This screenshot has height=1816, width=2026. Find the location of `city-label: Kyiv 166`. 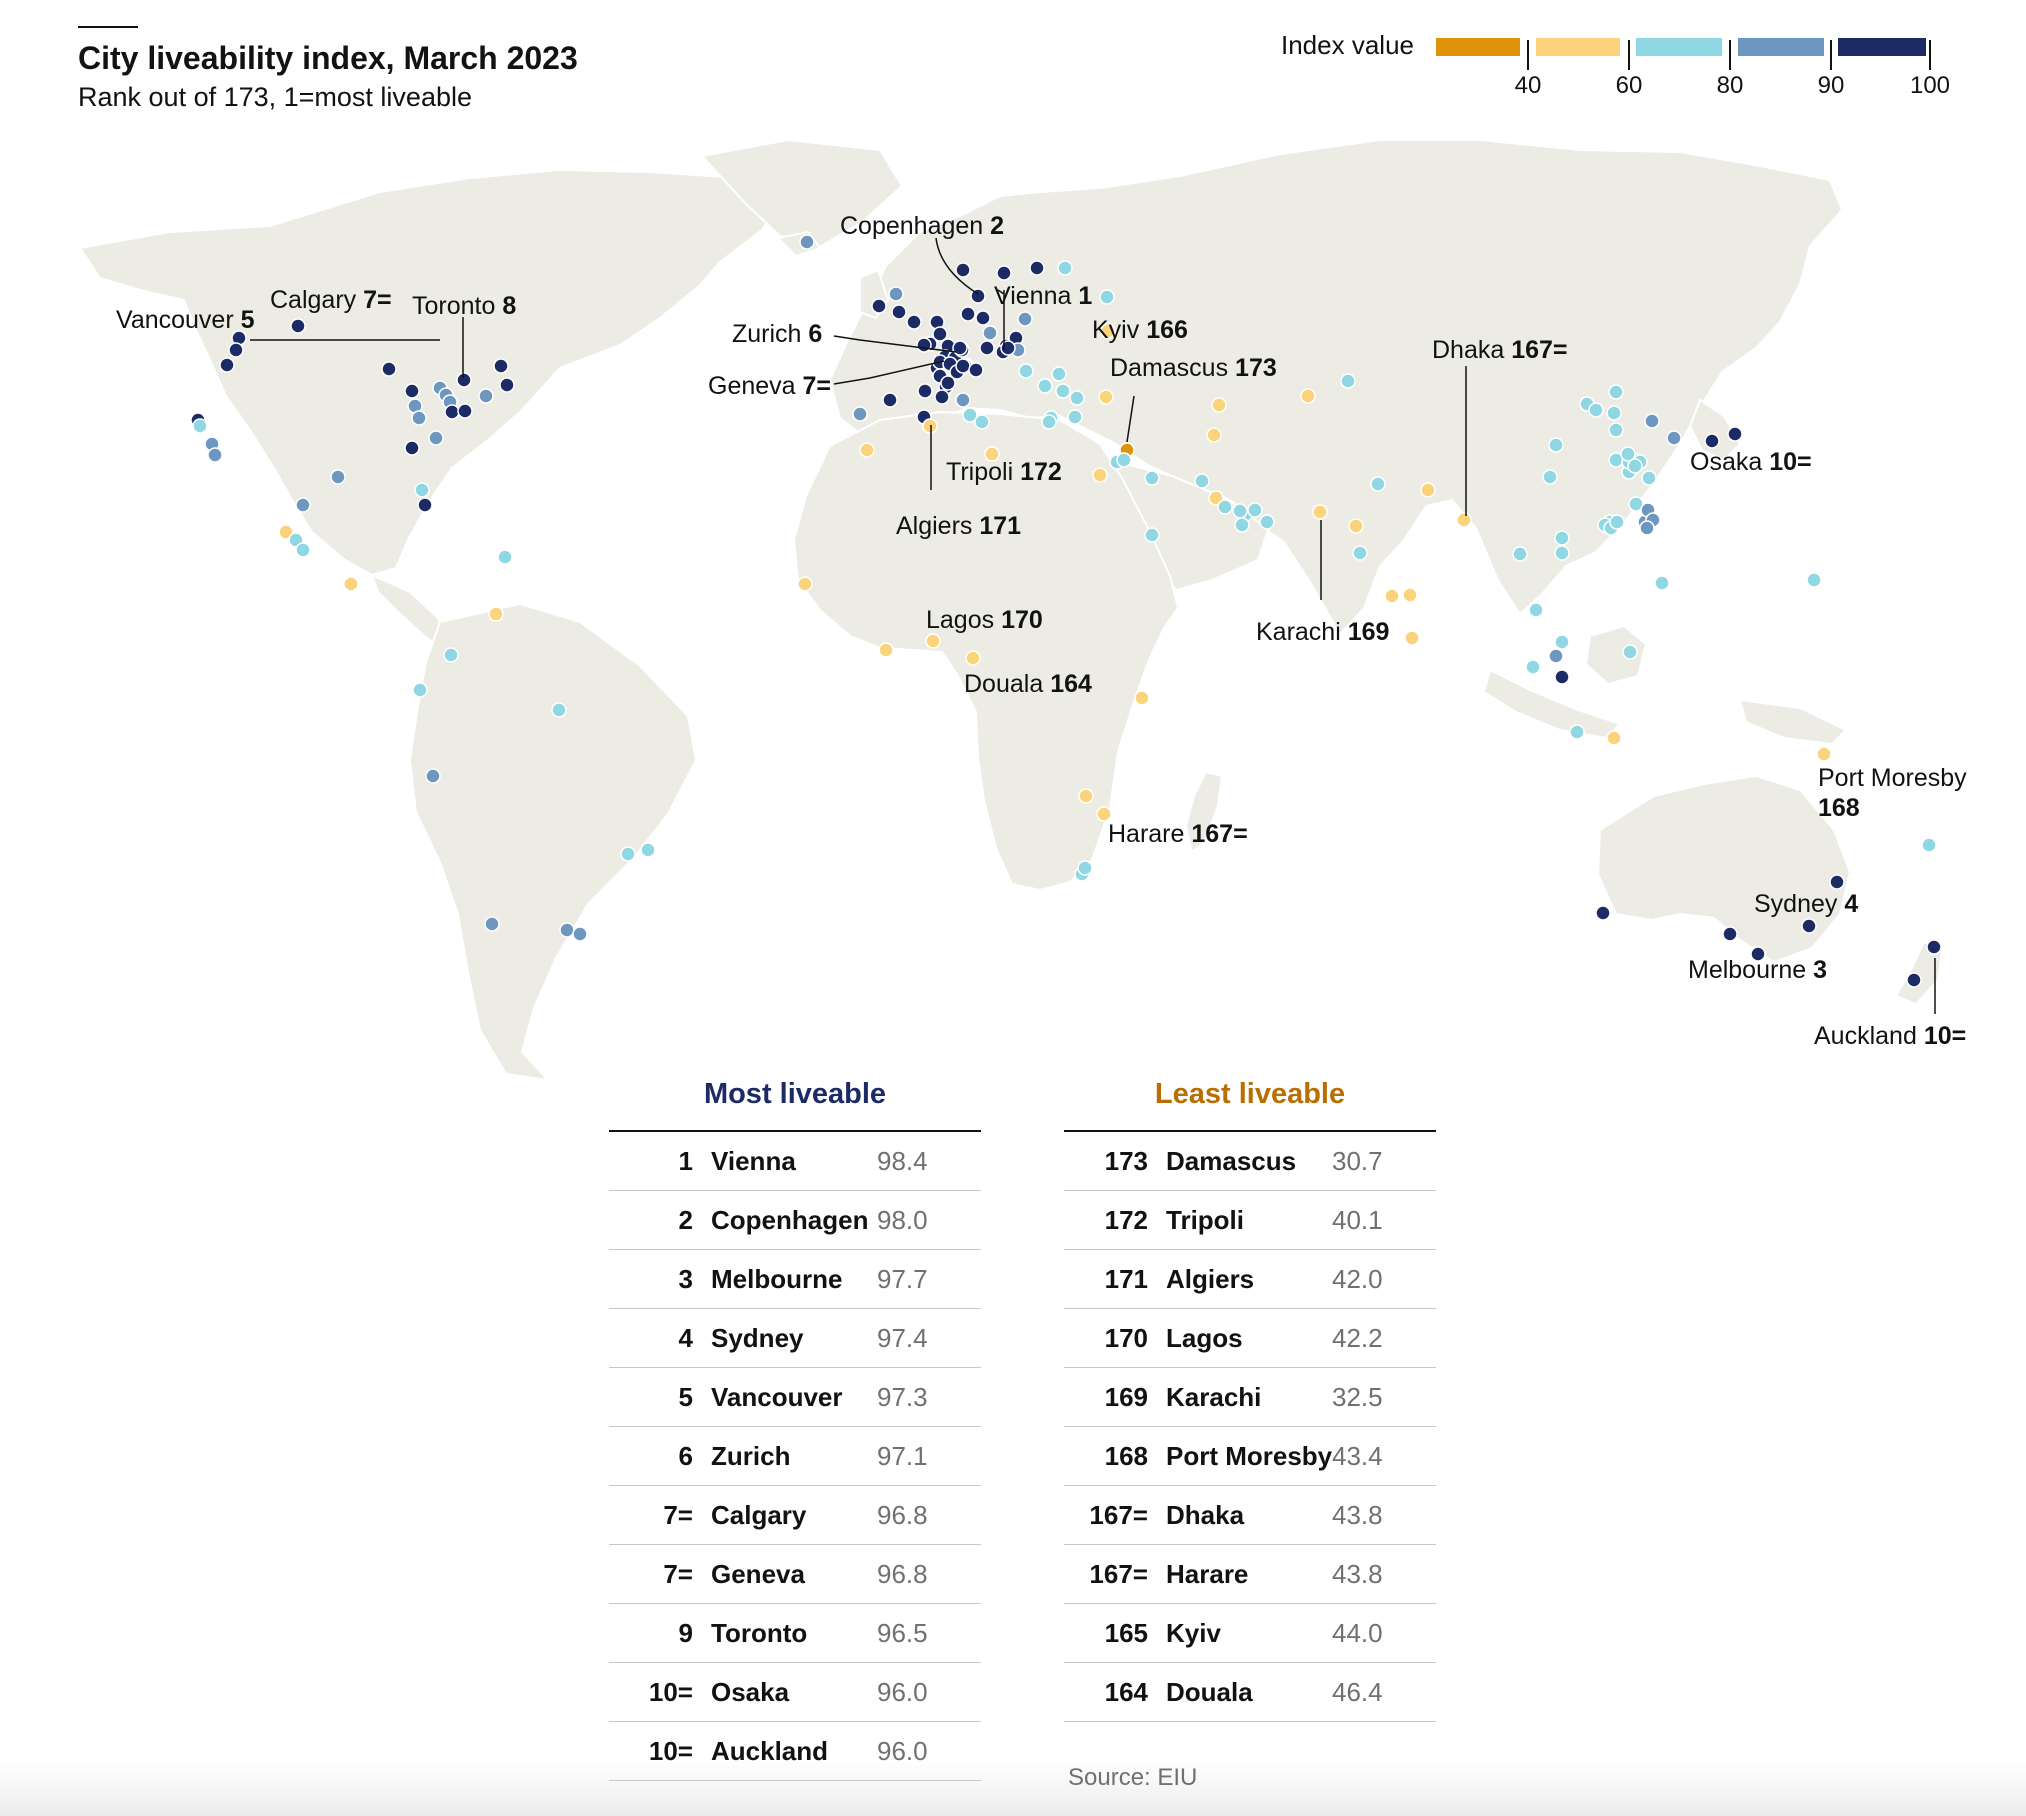

city-label: Kyiv 166 is located at coordinates (1140, 330).